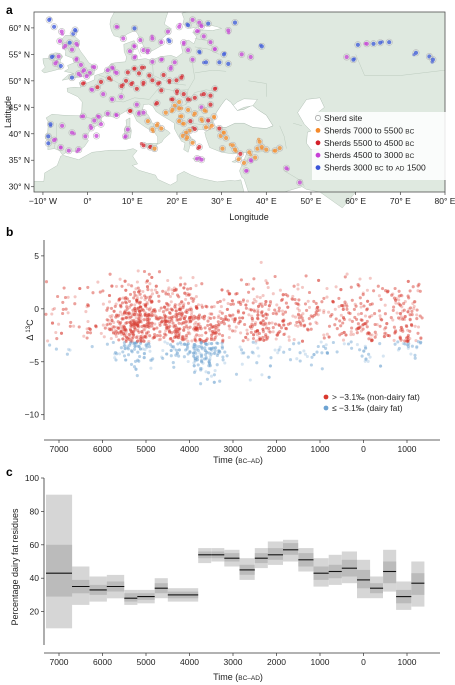 This screenshot has height=685, width=455. Describe the element at coordinates (369, 143) in the screenshot. I see `legend-label-mid: Sherds 5500 to 4500 BC` at that location.